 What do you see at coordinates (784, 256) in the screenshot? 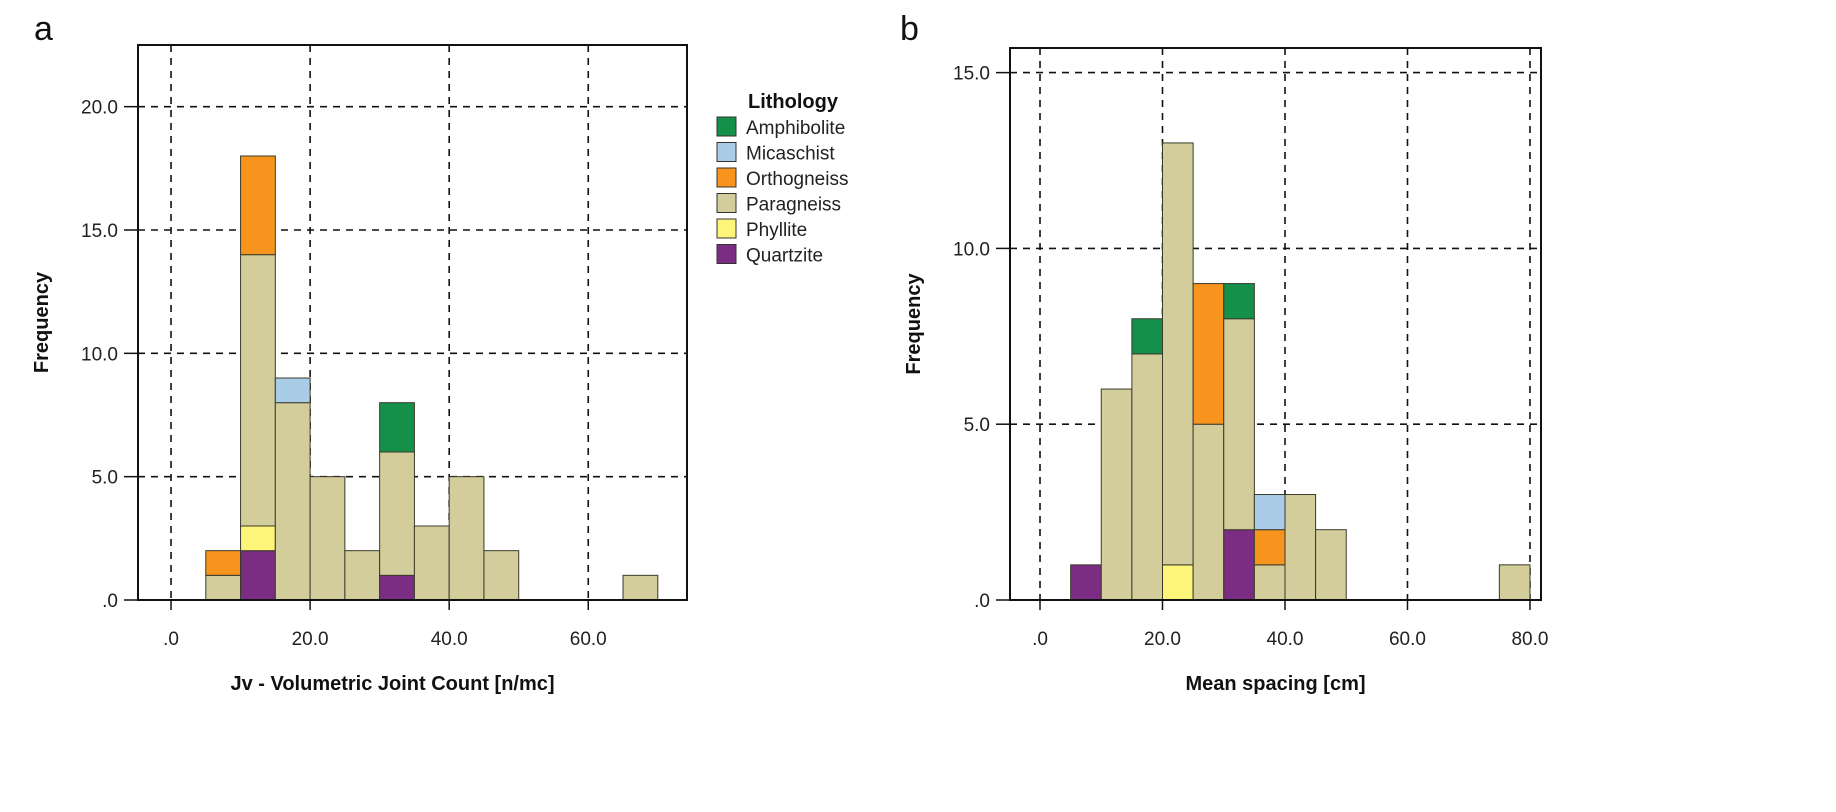
I see `legend-item-quartzite: Quartzite` at bounding box center [784, 256].